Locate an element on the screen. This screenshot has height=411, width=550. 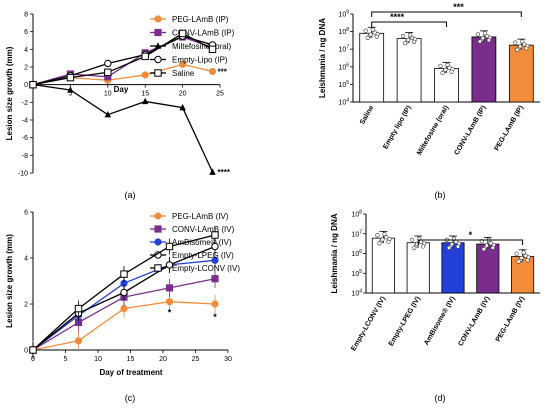
significance-annotation: *** is located at coordinates (223, 71).